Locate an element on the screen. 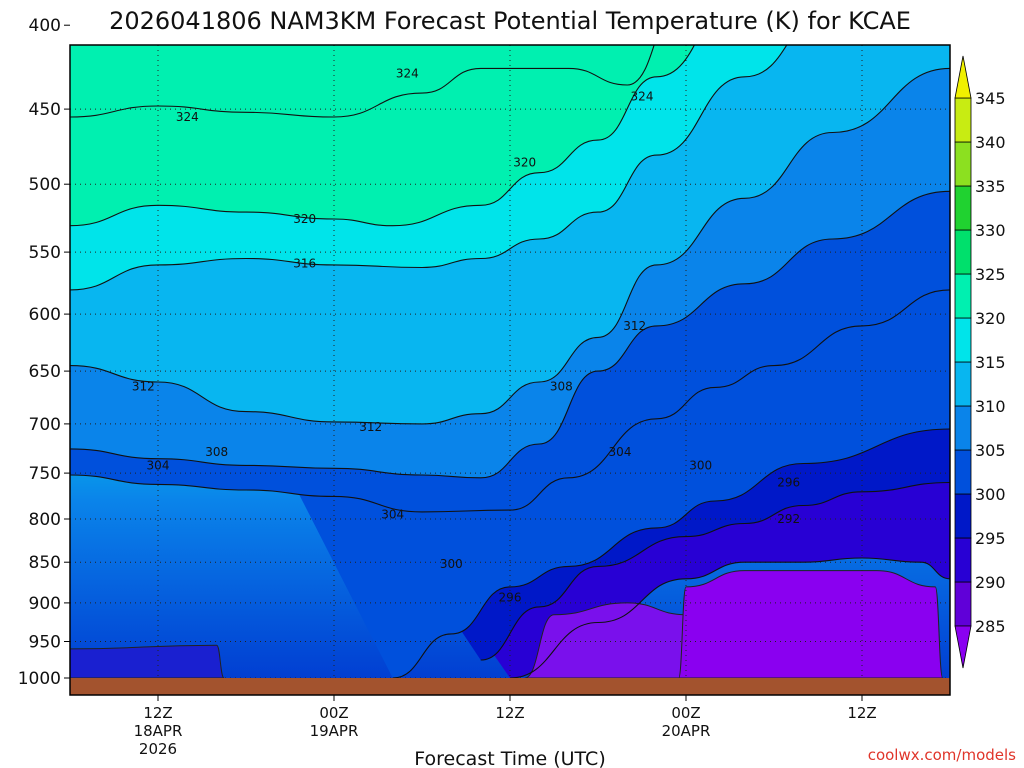 The width and height of the screenshot is (1024, 768). contour-label-13: 320 is located at coordinates (304, 219).